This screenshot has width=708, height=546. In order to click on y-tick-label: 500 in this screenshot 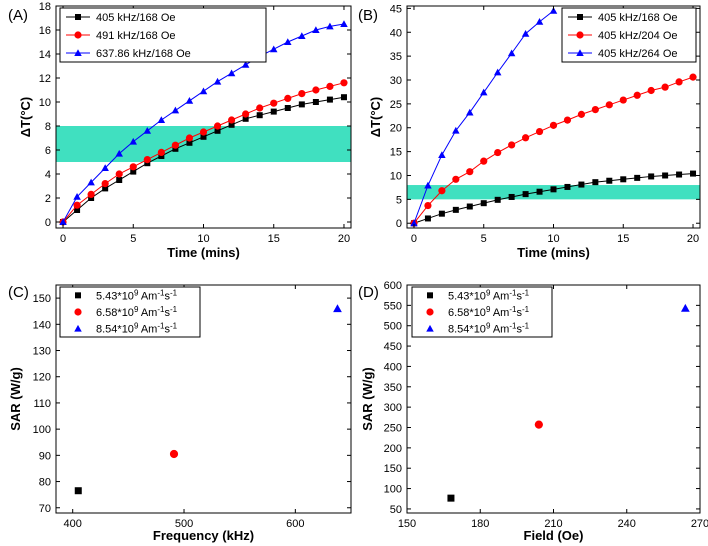, I will do `click(393, 327)`.